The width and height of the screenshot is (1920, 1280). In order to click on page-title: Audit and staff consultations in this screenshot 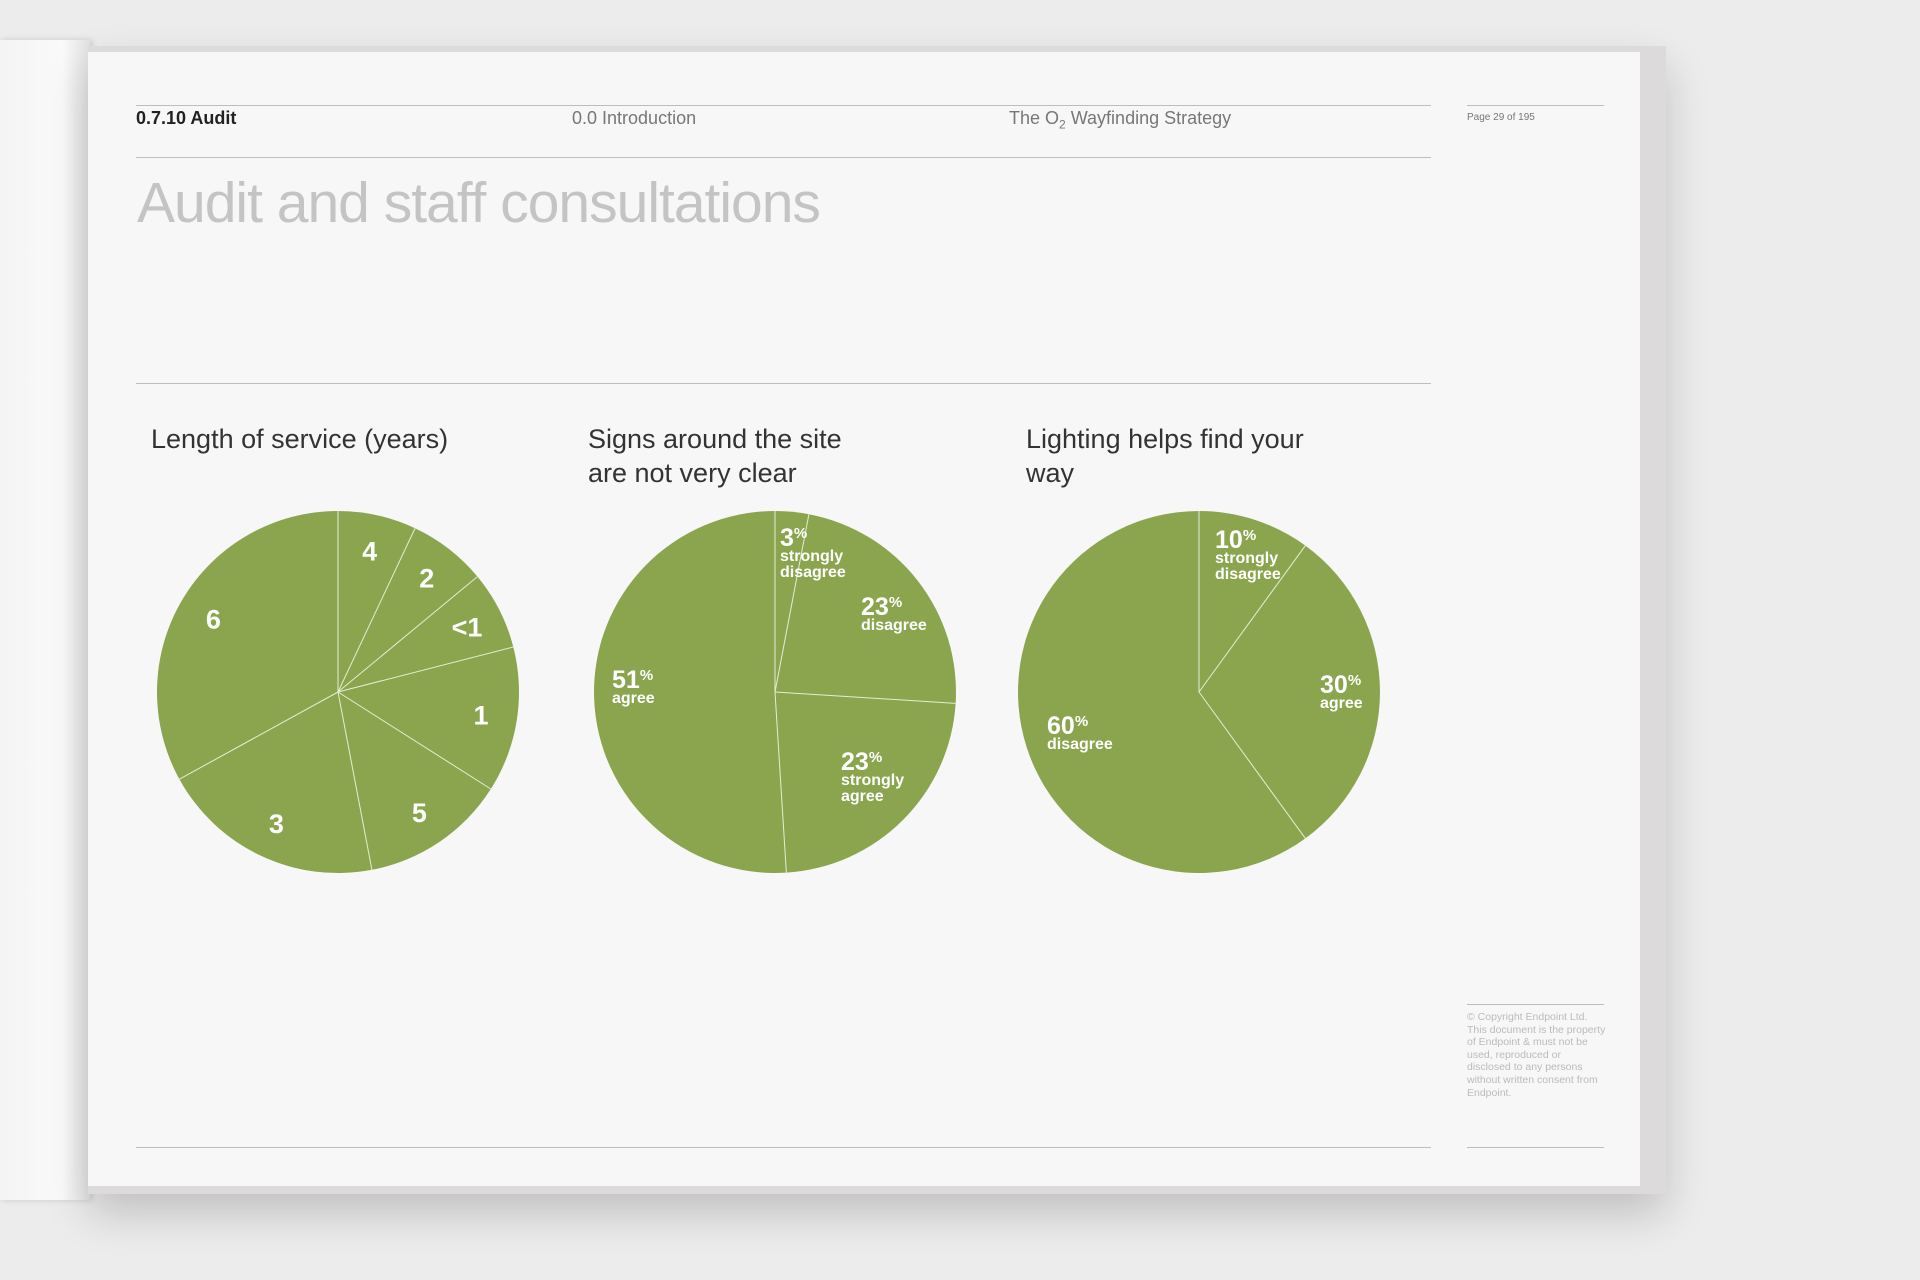, I will do `click(479, 203)`.